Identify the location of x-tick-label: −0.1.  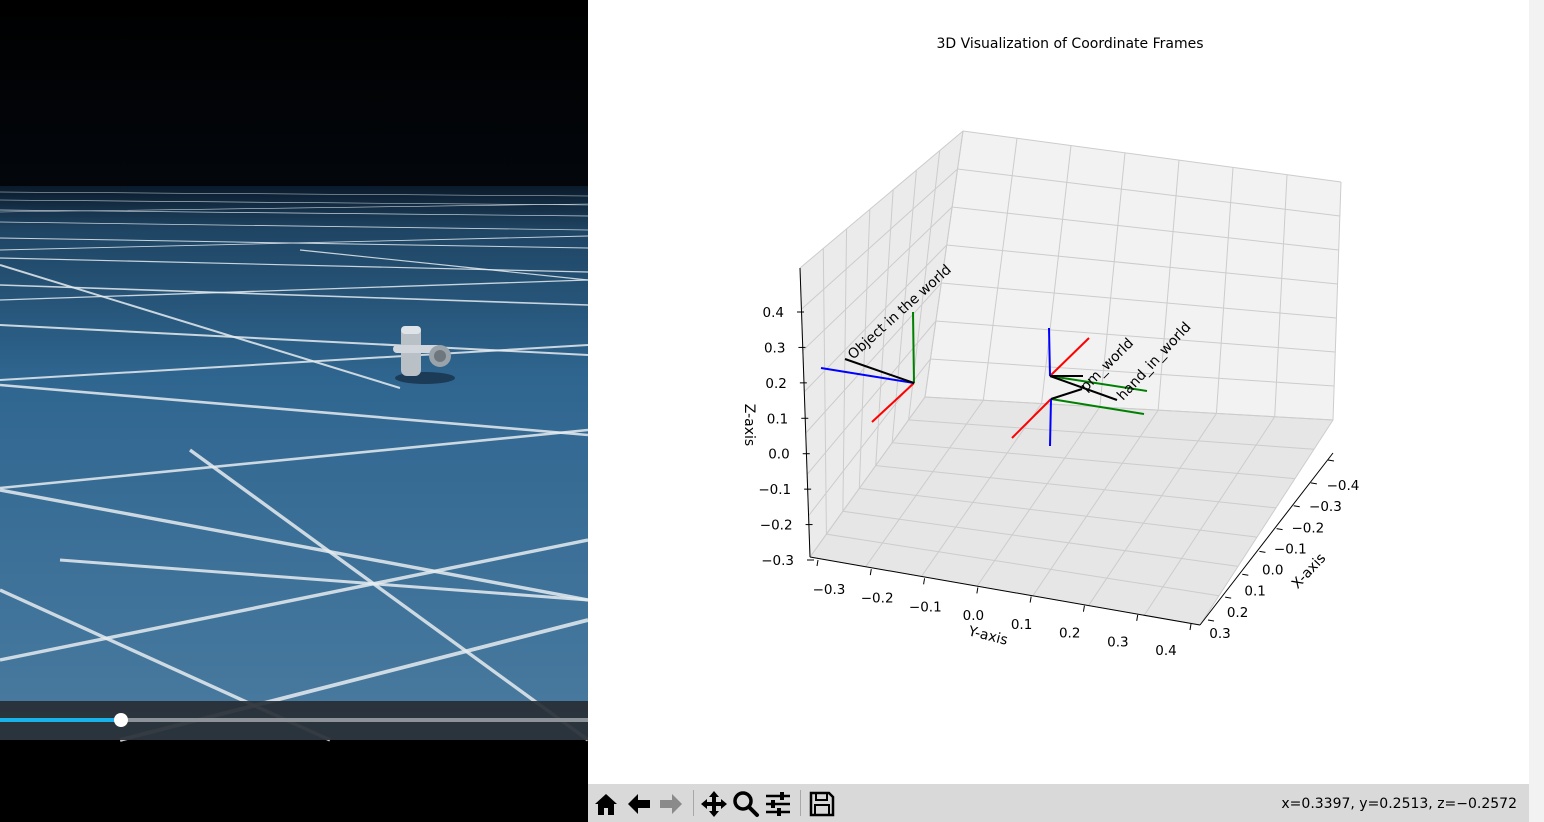
(1290, 549).